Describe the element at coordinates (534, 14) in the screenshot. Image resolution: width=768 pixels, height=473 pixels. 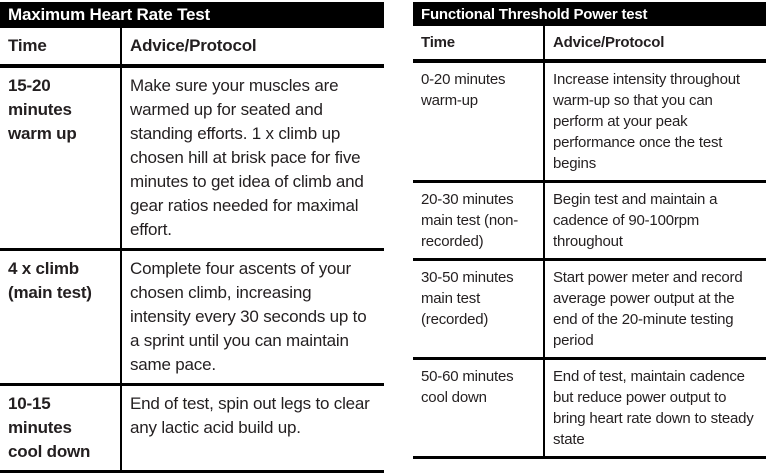
I see `table-title: Functional Threshold Power test` at that location.